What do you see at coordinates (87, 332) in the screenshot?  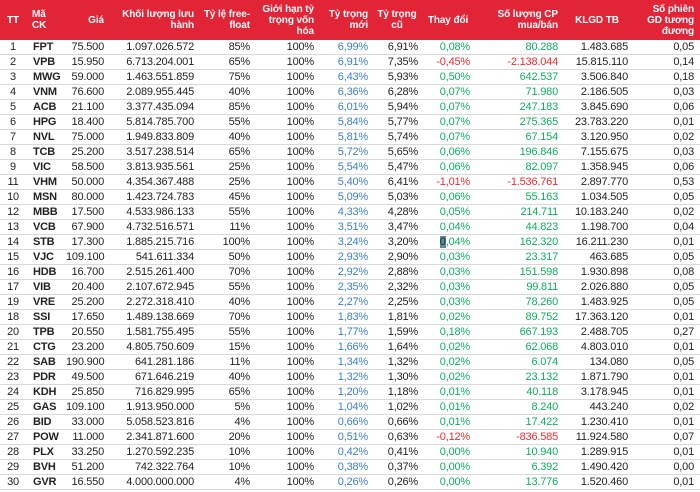 I see `cell-gia: 20.550` at bounding box center [87, 332].